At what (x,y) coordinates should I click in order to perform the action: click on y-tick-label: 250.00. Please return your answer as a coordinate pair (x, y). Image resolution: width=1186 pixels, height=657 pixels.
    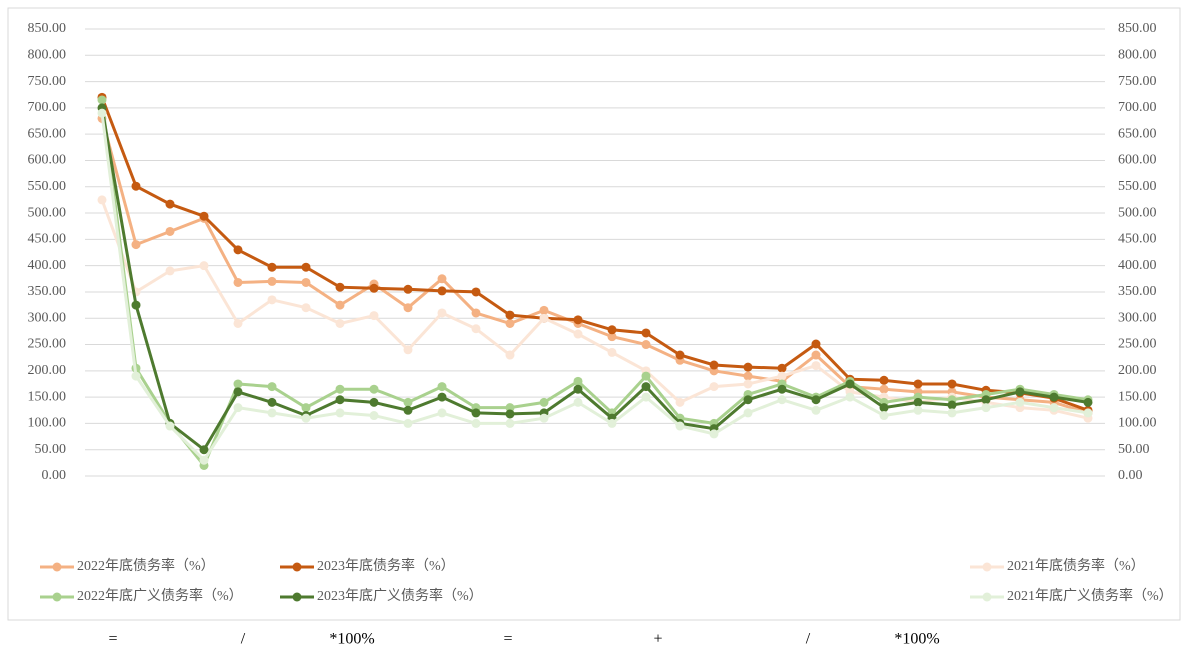
    Looking at the image, I should click on (47, 344).